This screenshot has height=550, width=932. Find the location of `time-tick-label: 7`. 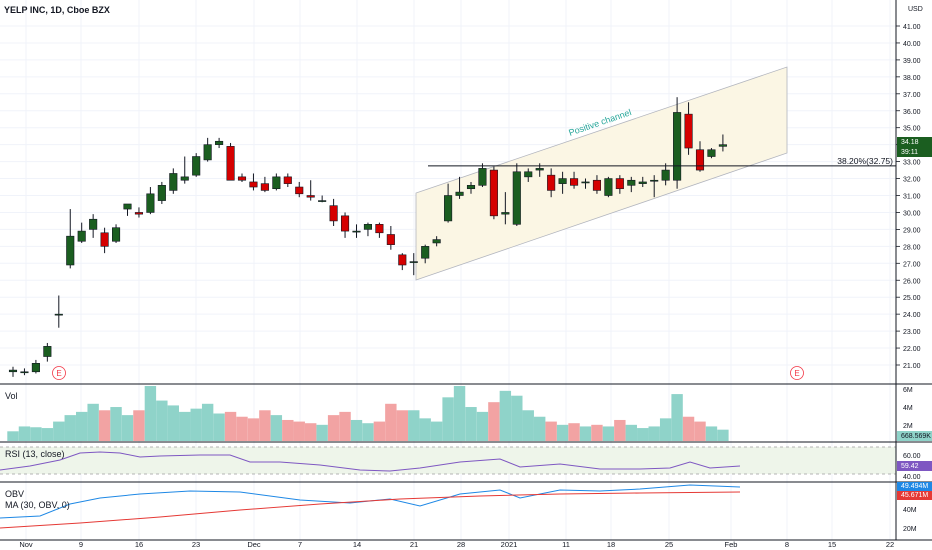

time-tick-label: 7 is located at coordinates (300, 544).